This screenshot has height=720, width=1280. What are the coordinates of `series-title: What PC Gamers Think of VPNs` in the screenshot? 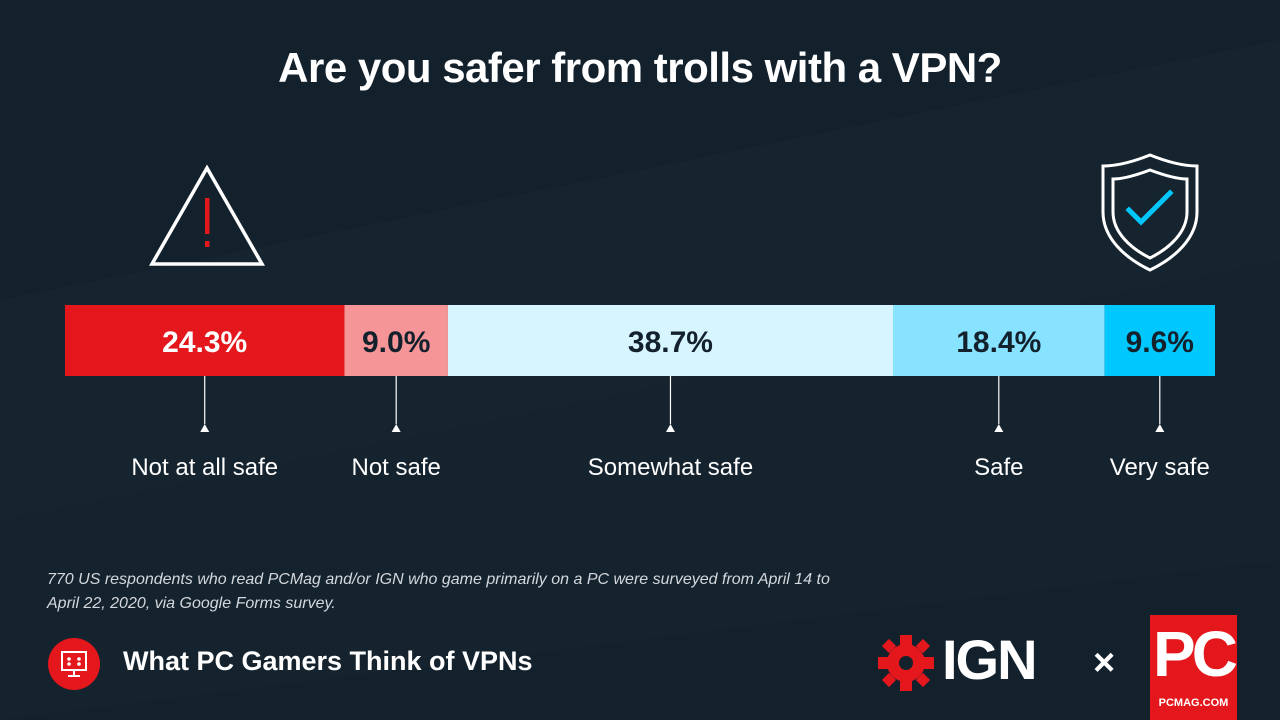 It's located at (328, 661).